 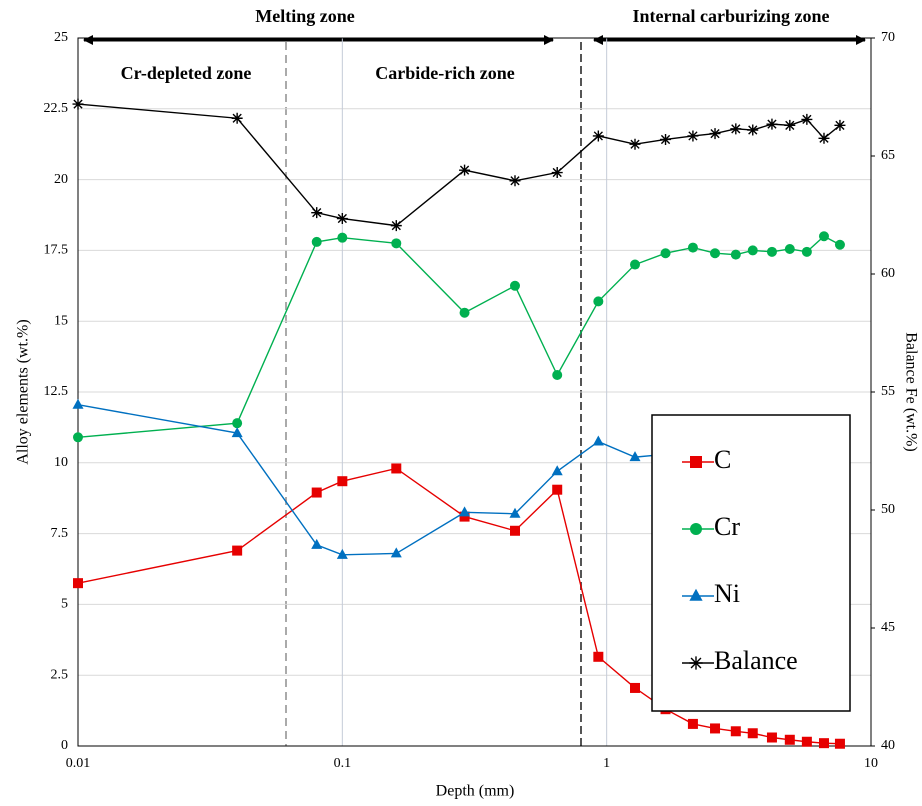 What do you see at coordinates (56, 108) in the screenshot?
I see `y-tick-label: 22.5` at bounding box center [56, 108].